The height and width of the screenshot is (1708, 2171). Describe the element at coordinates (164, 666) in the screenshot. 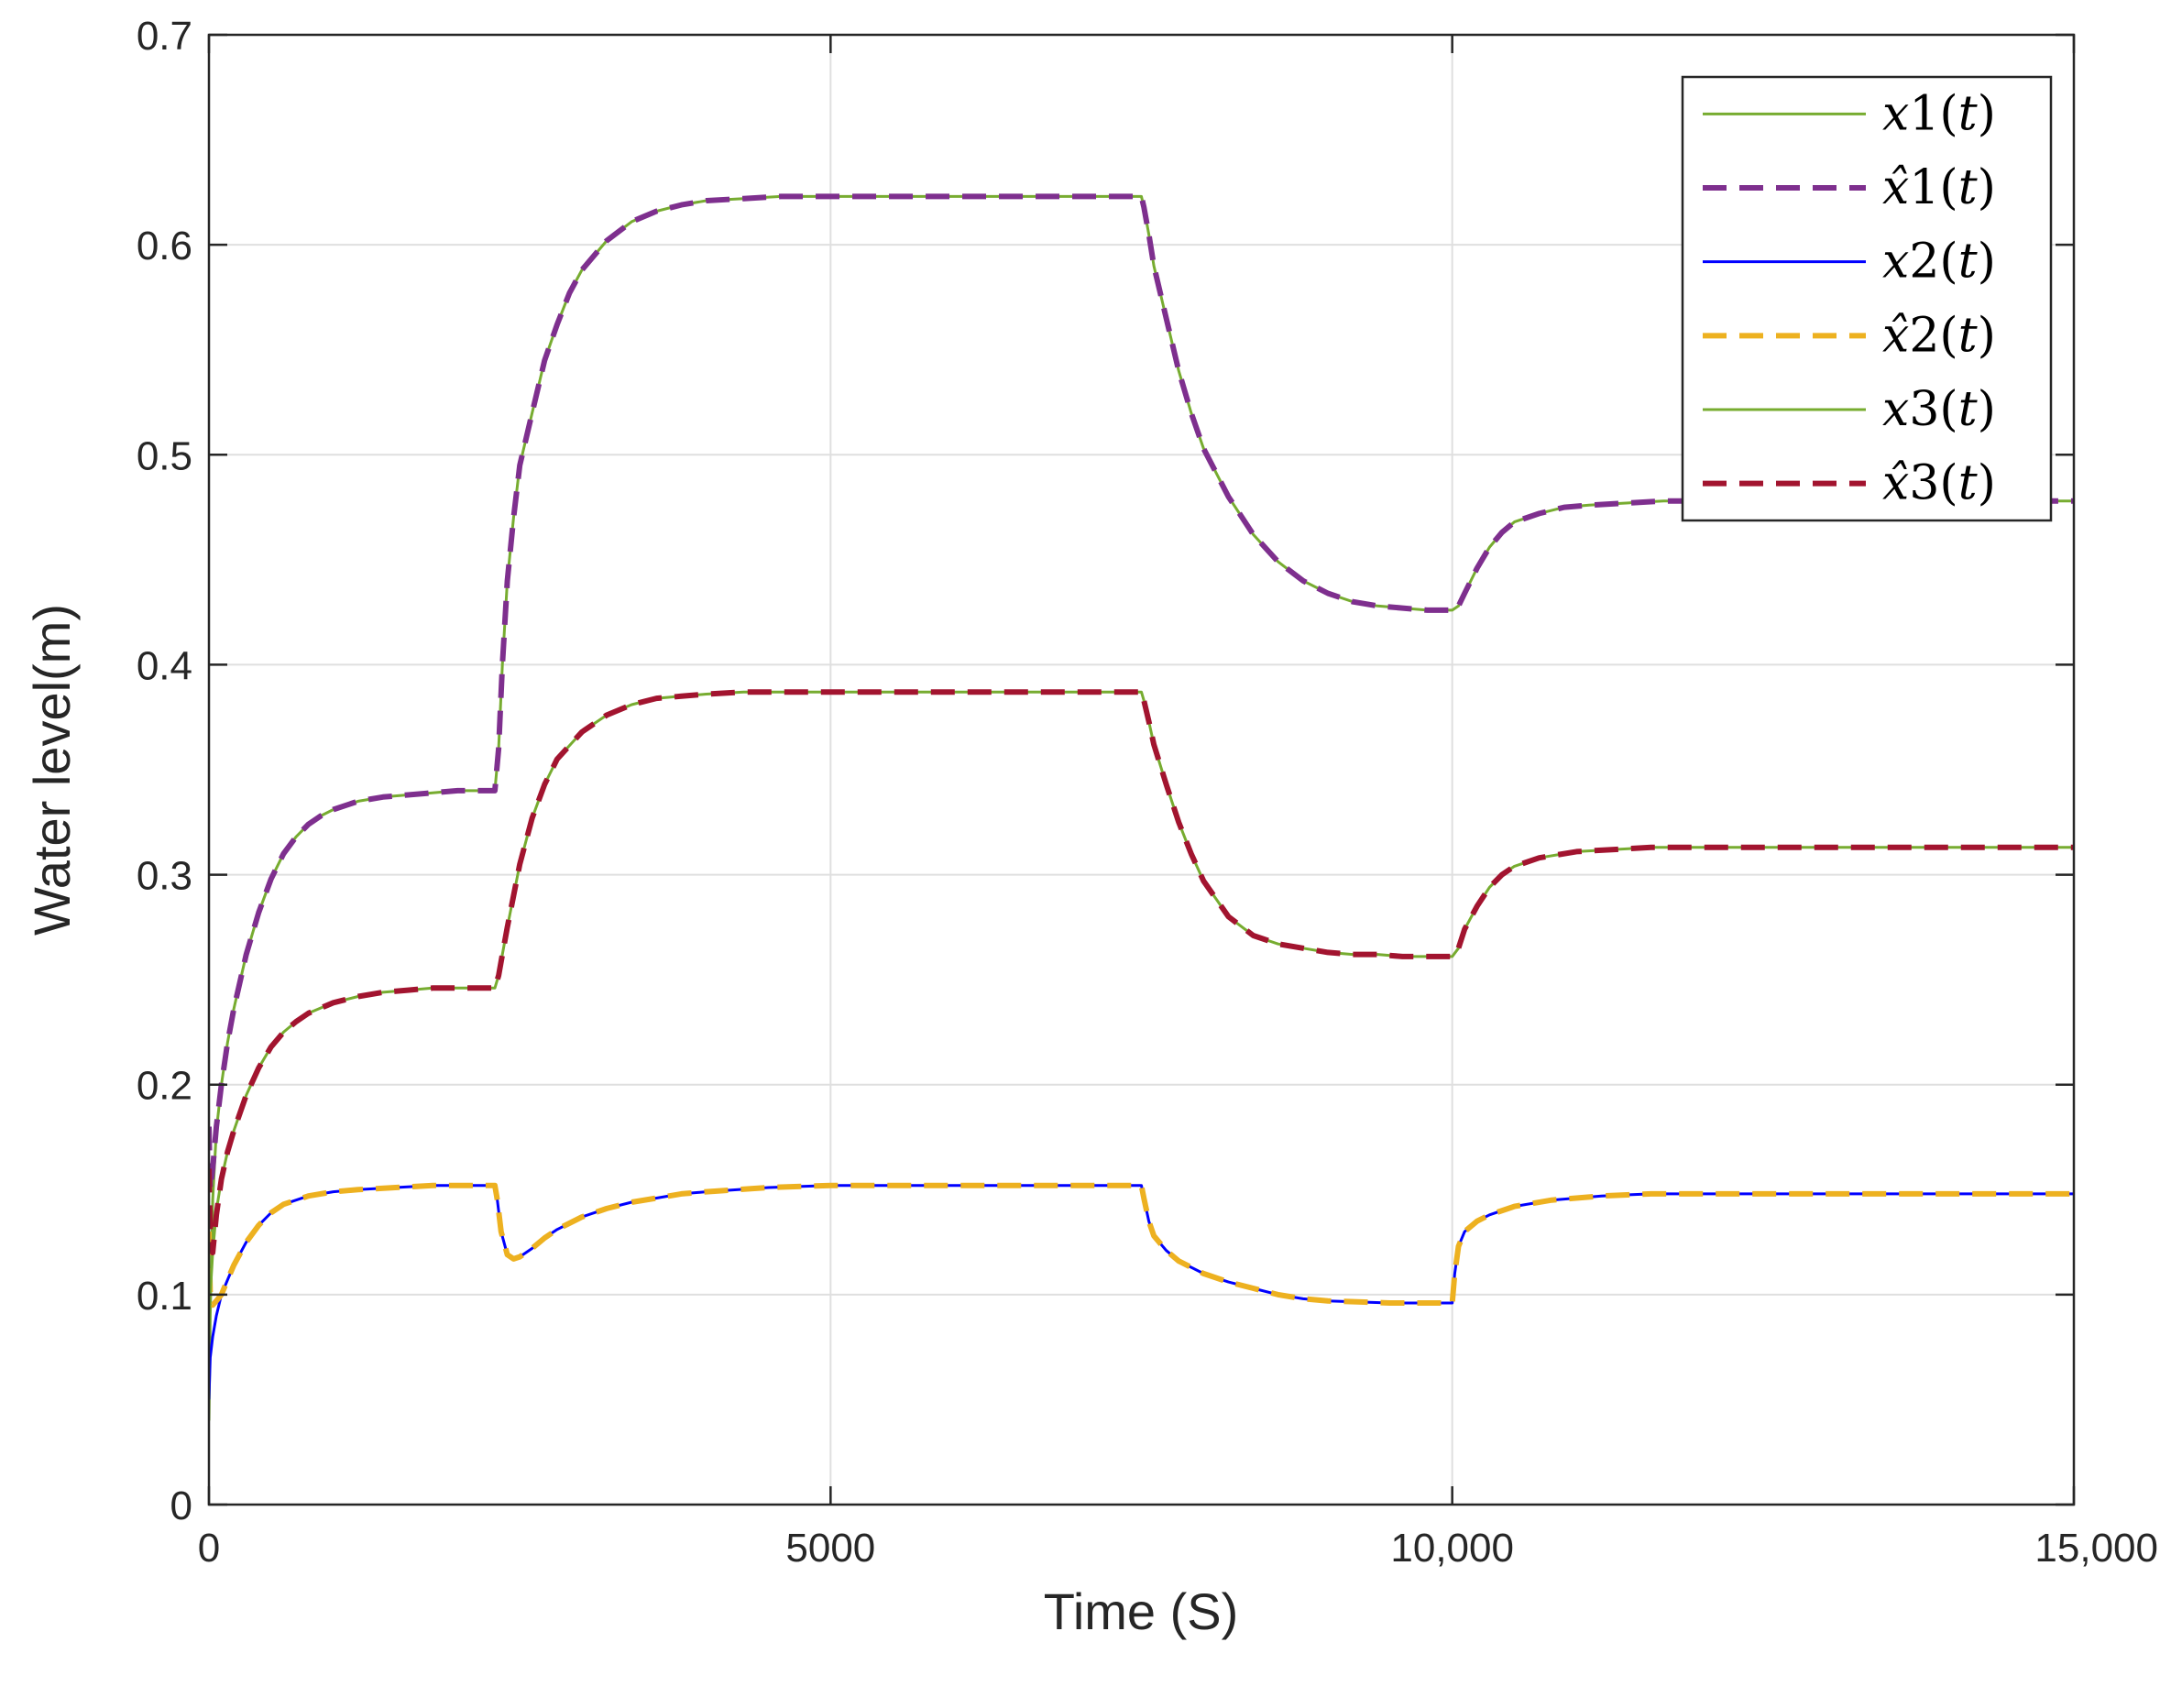

I see `y-tick-label: 0.4` at that location.